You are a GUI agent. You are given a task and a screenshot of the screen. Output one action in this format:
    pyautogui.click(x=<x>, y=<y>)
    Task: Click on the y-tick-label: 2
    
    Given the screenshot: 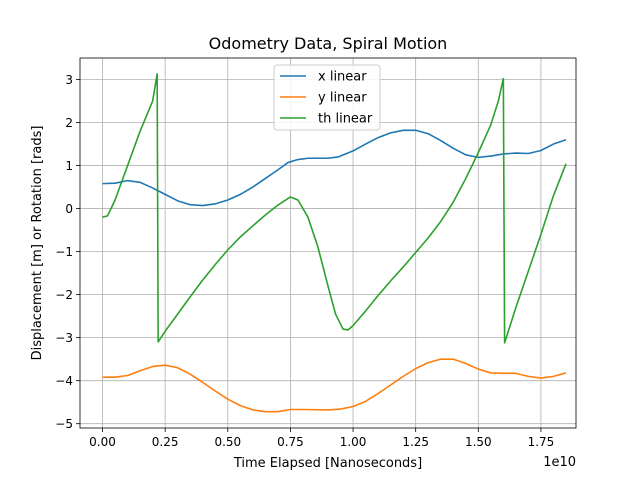 What is the action you would take?
    pyautogui.click(x=69, y=123)
    